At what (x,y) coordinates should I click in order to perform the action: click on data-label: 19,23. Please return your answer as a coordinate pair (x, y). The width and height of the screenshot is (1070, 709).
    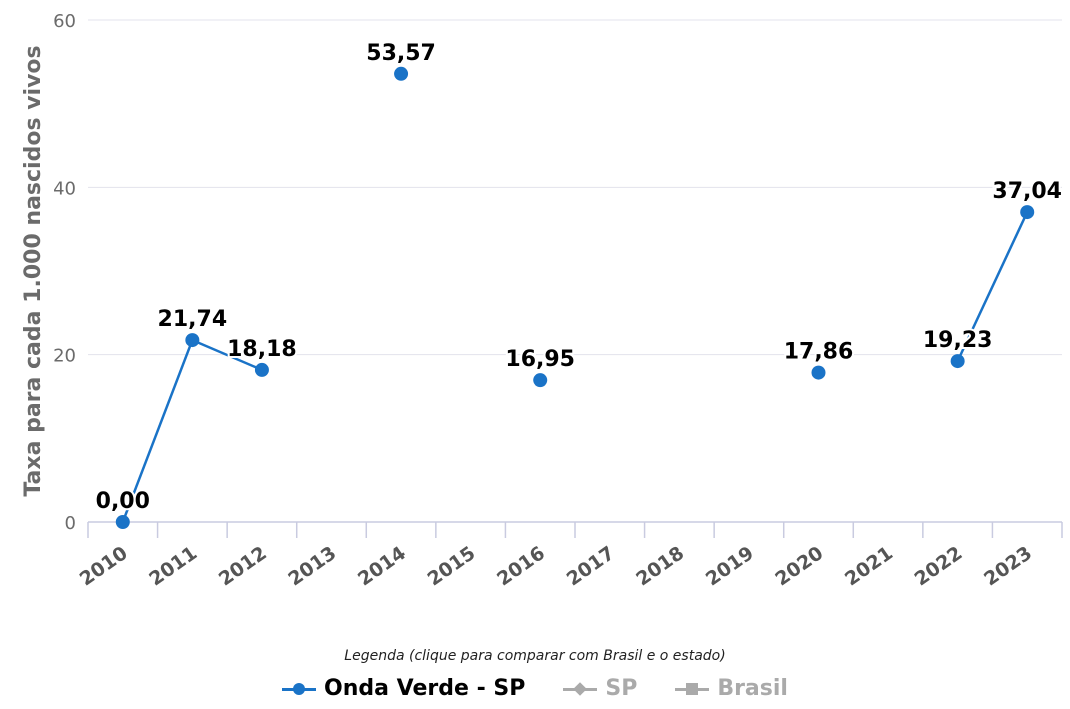
    Looking at the image, I should click on (958, 340).